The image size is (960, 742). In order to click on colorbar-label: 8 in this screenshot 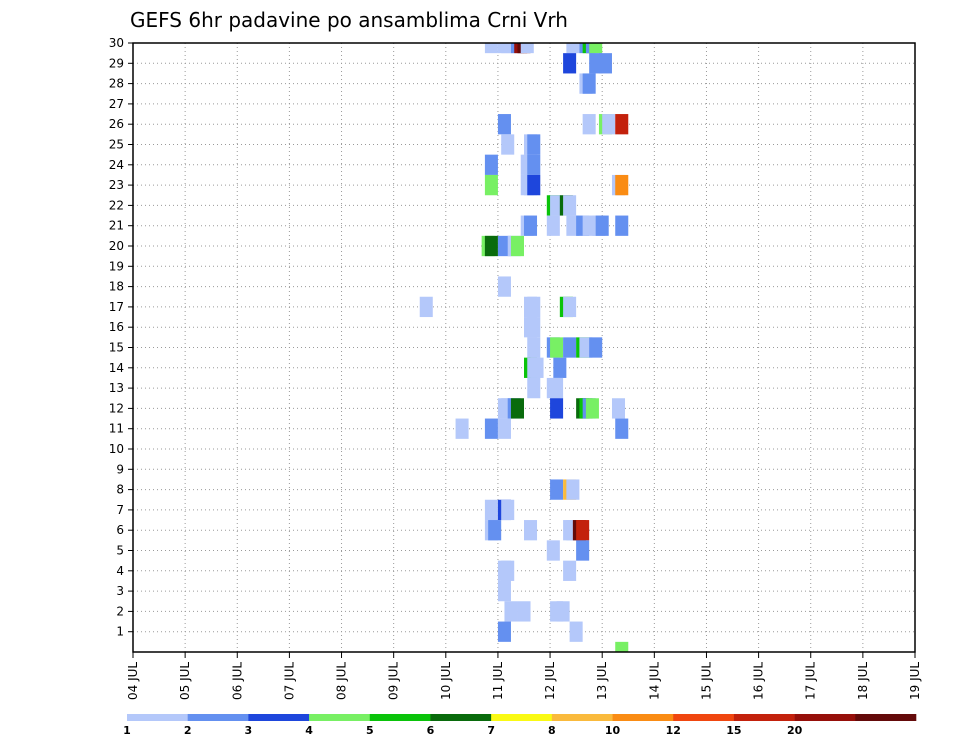, I will do `click(552, 730)`.